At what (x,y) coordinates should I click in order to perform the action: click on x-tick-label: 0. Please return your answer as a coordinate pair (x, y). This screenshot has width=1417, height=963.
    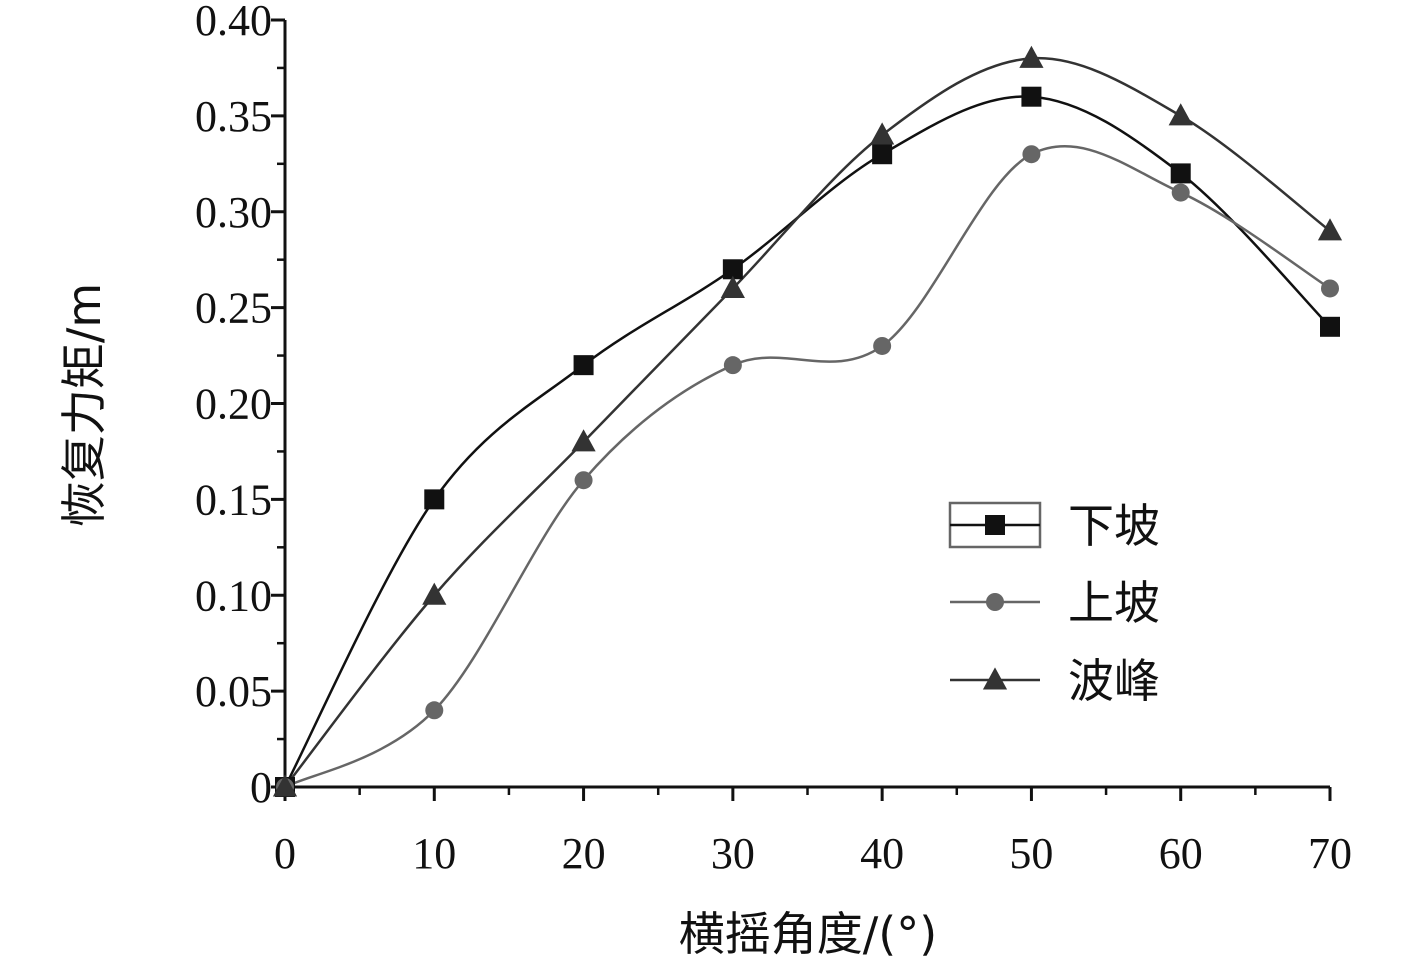
    Looking at the image, I should click on (285, 853).